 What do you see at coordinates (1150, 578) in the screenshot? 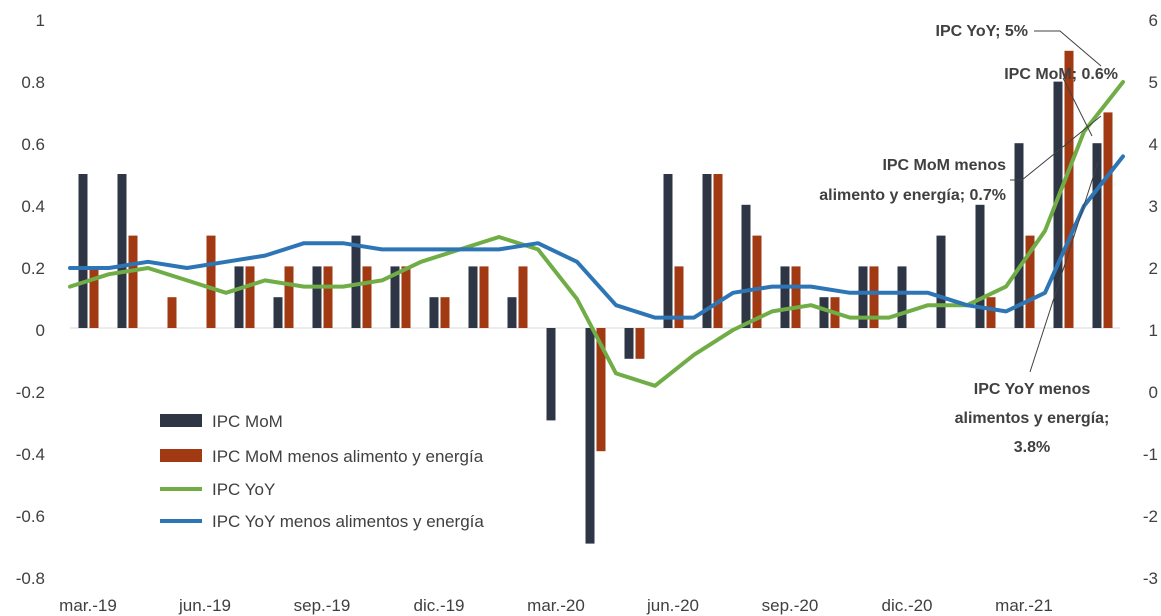
I see `y-right-tick-label: -3` at bounding box center [1150, 578].